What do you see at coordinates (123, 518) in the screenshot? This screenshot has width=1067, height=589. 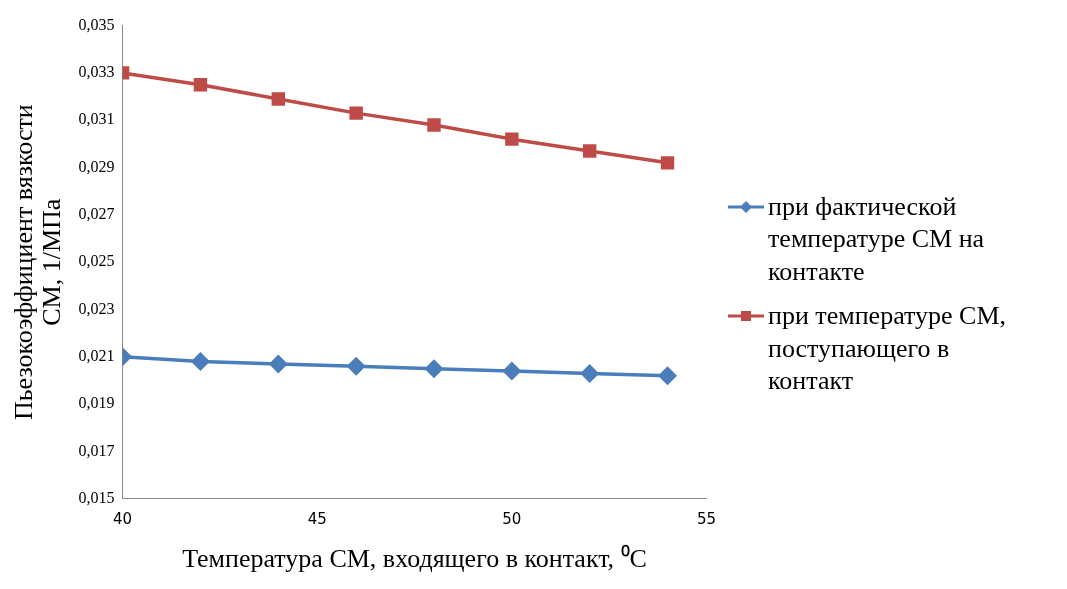 I see `x-tick-label: 40` at bounding box center [123, 518].